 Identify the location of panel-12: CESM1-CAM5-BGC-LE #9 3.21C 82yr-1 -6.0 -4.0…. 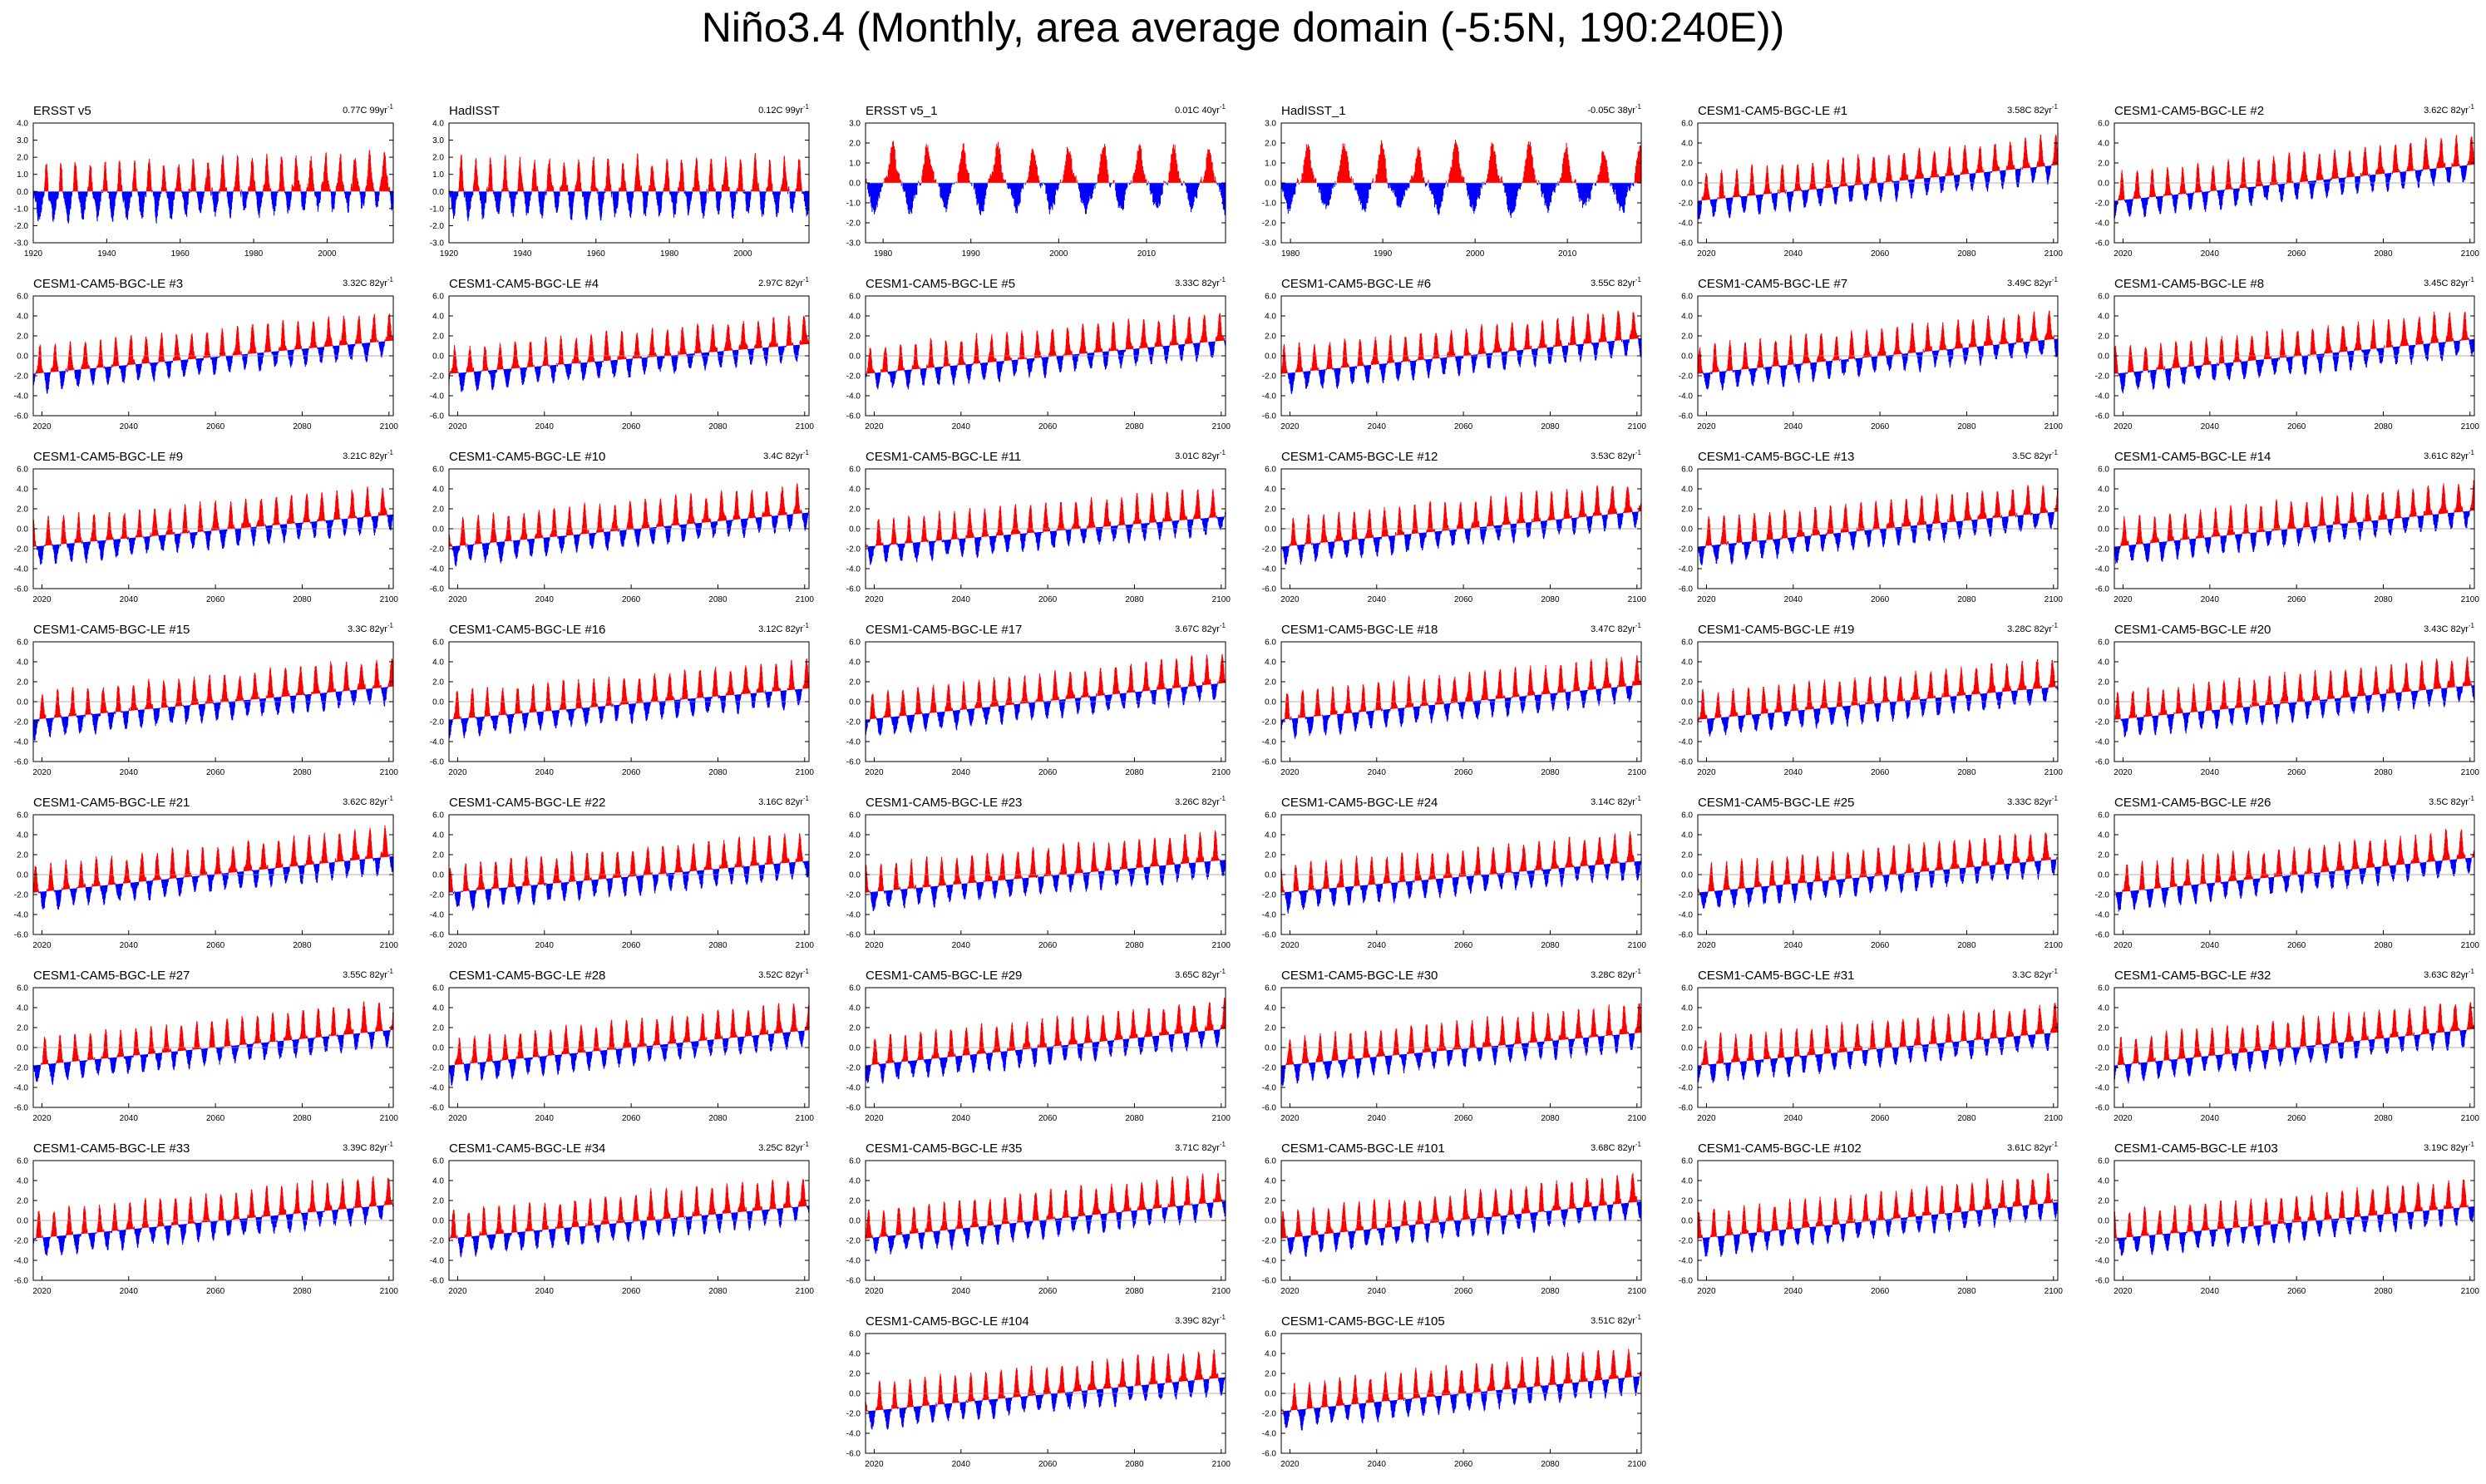
(206, 526).